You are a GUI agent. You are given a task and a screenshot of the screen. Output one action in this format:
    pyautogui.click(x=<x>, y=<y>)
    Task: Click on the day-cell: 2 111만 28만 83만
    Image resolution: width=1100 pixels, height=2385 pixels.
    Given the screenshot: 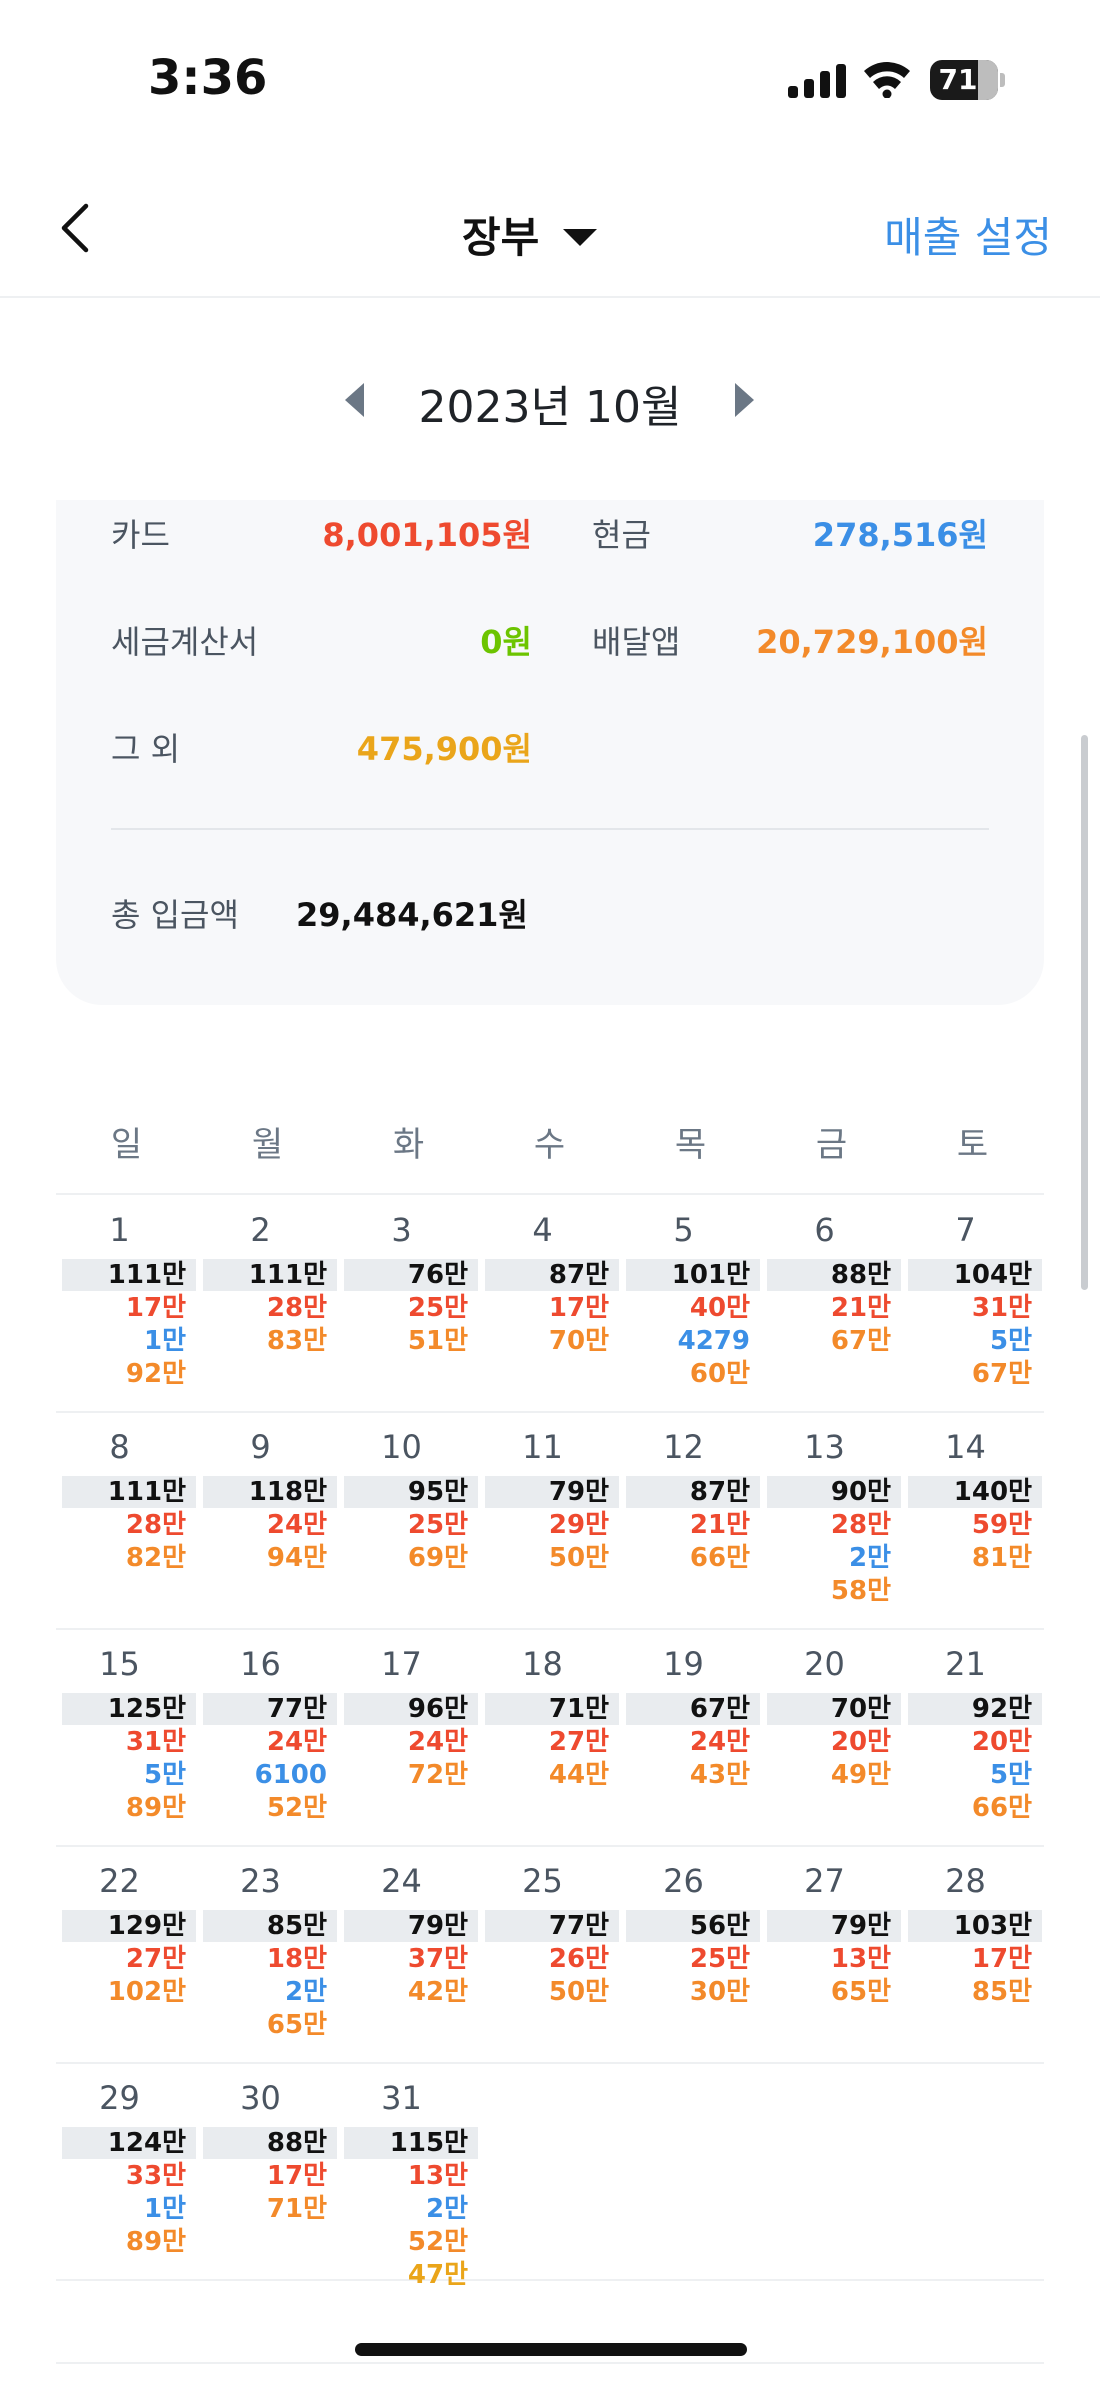 What is the action you would take?
    pyautogui.click(x=267, y=1304)
    